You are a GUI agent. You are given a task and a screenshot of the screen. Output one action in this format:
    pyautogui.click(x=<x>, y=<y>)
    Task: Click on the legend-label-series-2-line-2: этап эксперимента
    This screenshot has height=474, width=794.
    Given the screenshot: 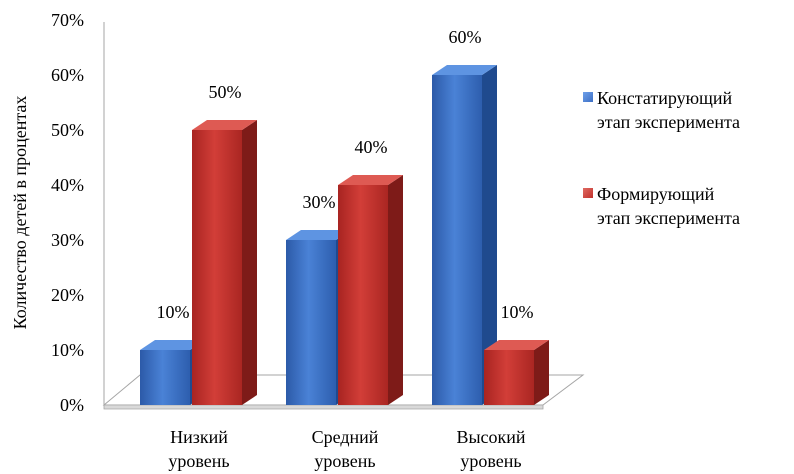 What is the action you would take?
    pyautogui.click(x=669, y=218)
    